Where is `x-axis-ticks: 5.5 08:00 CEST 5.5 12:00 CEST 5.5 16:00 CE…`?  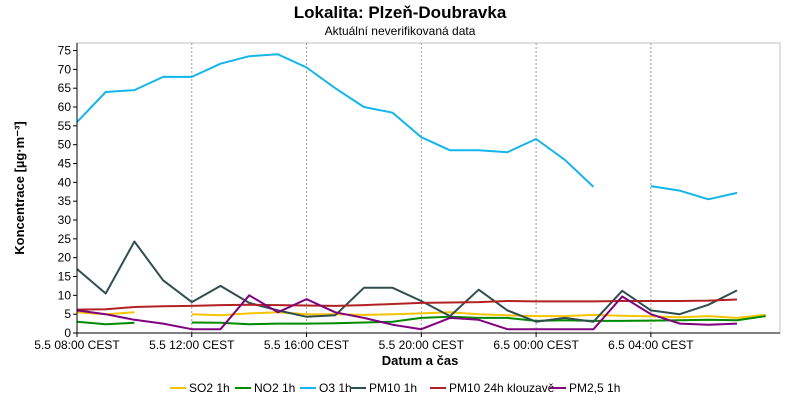 x-axis-ticks: 5.5 08:00 CEST 5.5 12:00 CEST 5.5 16:00 CE… is located at coordinates (407, 342).